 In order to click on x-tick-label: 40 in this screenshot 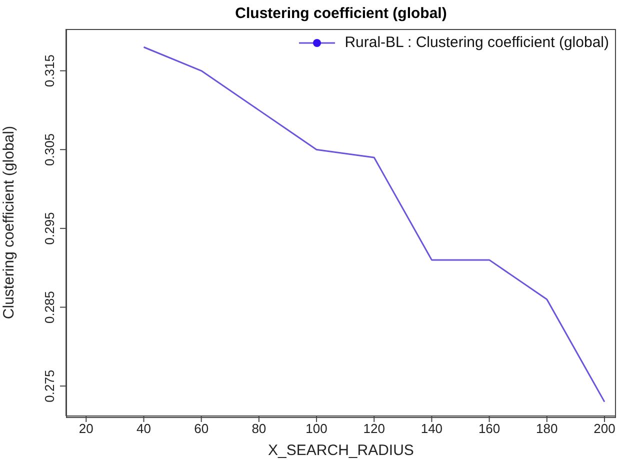, I will do `click(143, 428)`.